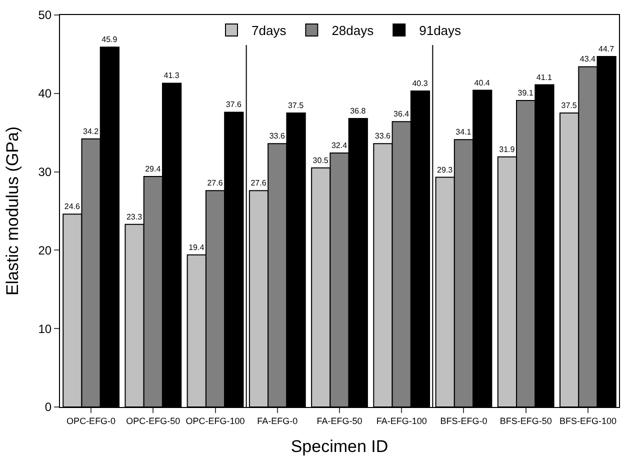  What do you see at coordinates (45, 250) in the screenshot?
I see `y-tick-label: 20` at bounding box center [45, 250].